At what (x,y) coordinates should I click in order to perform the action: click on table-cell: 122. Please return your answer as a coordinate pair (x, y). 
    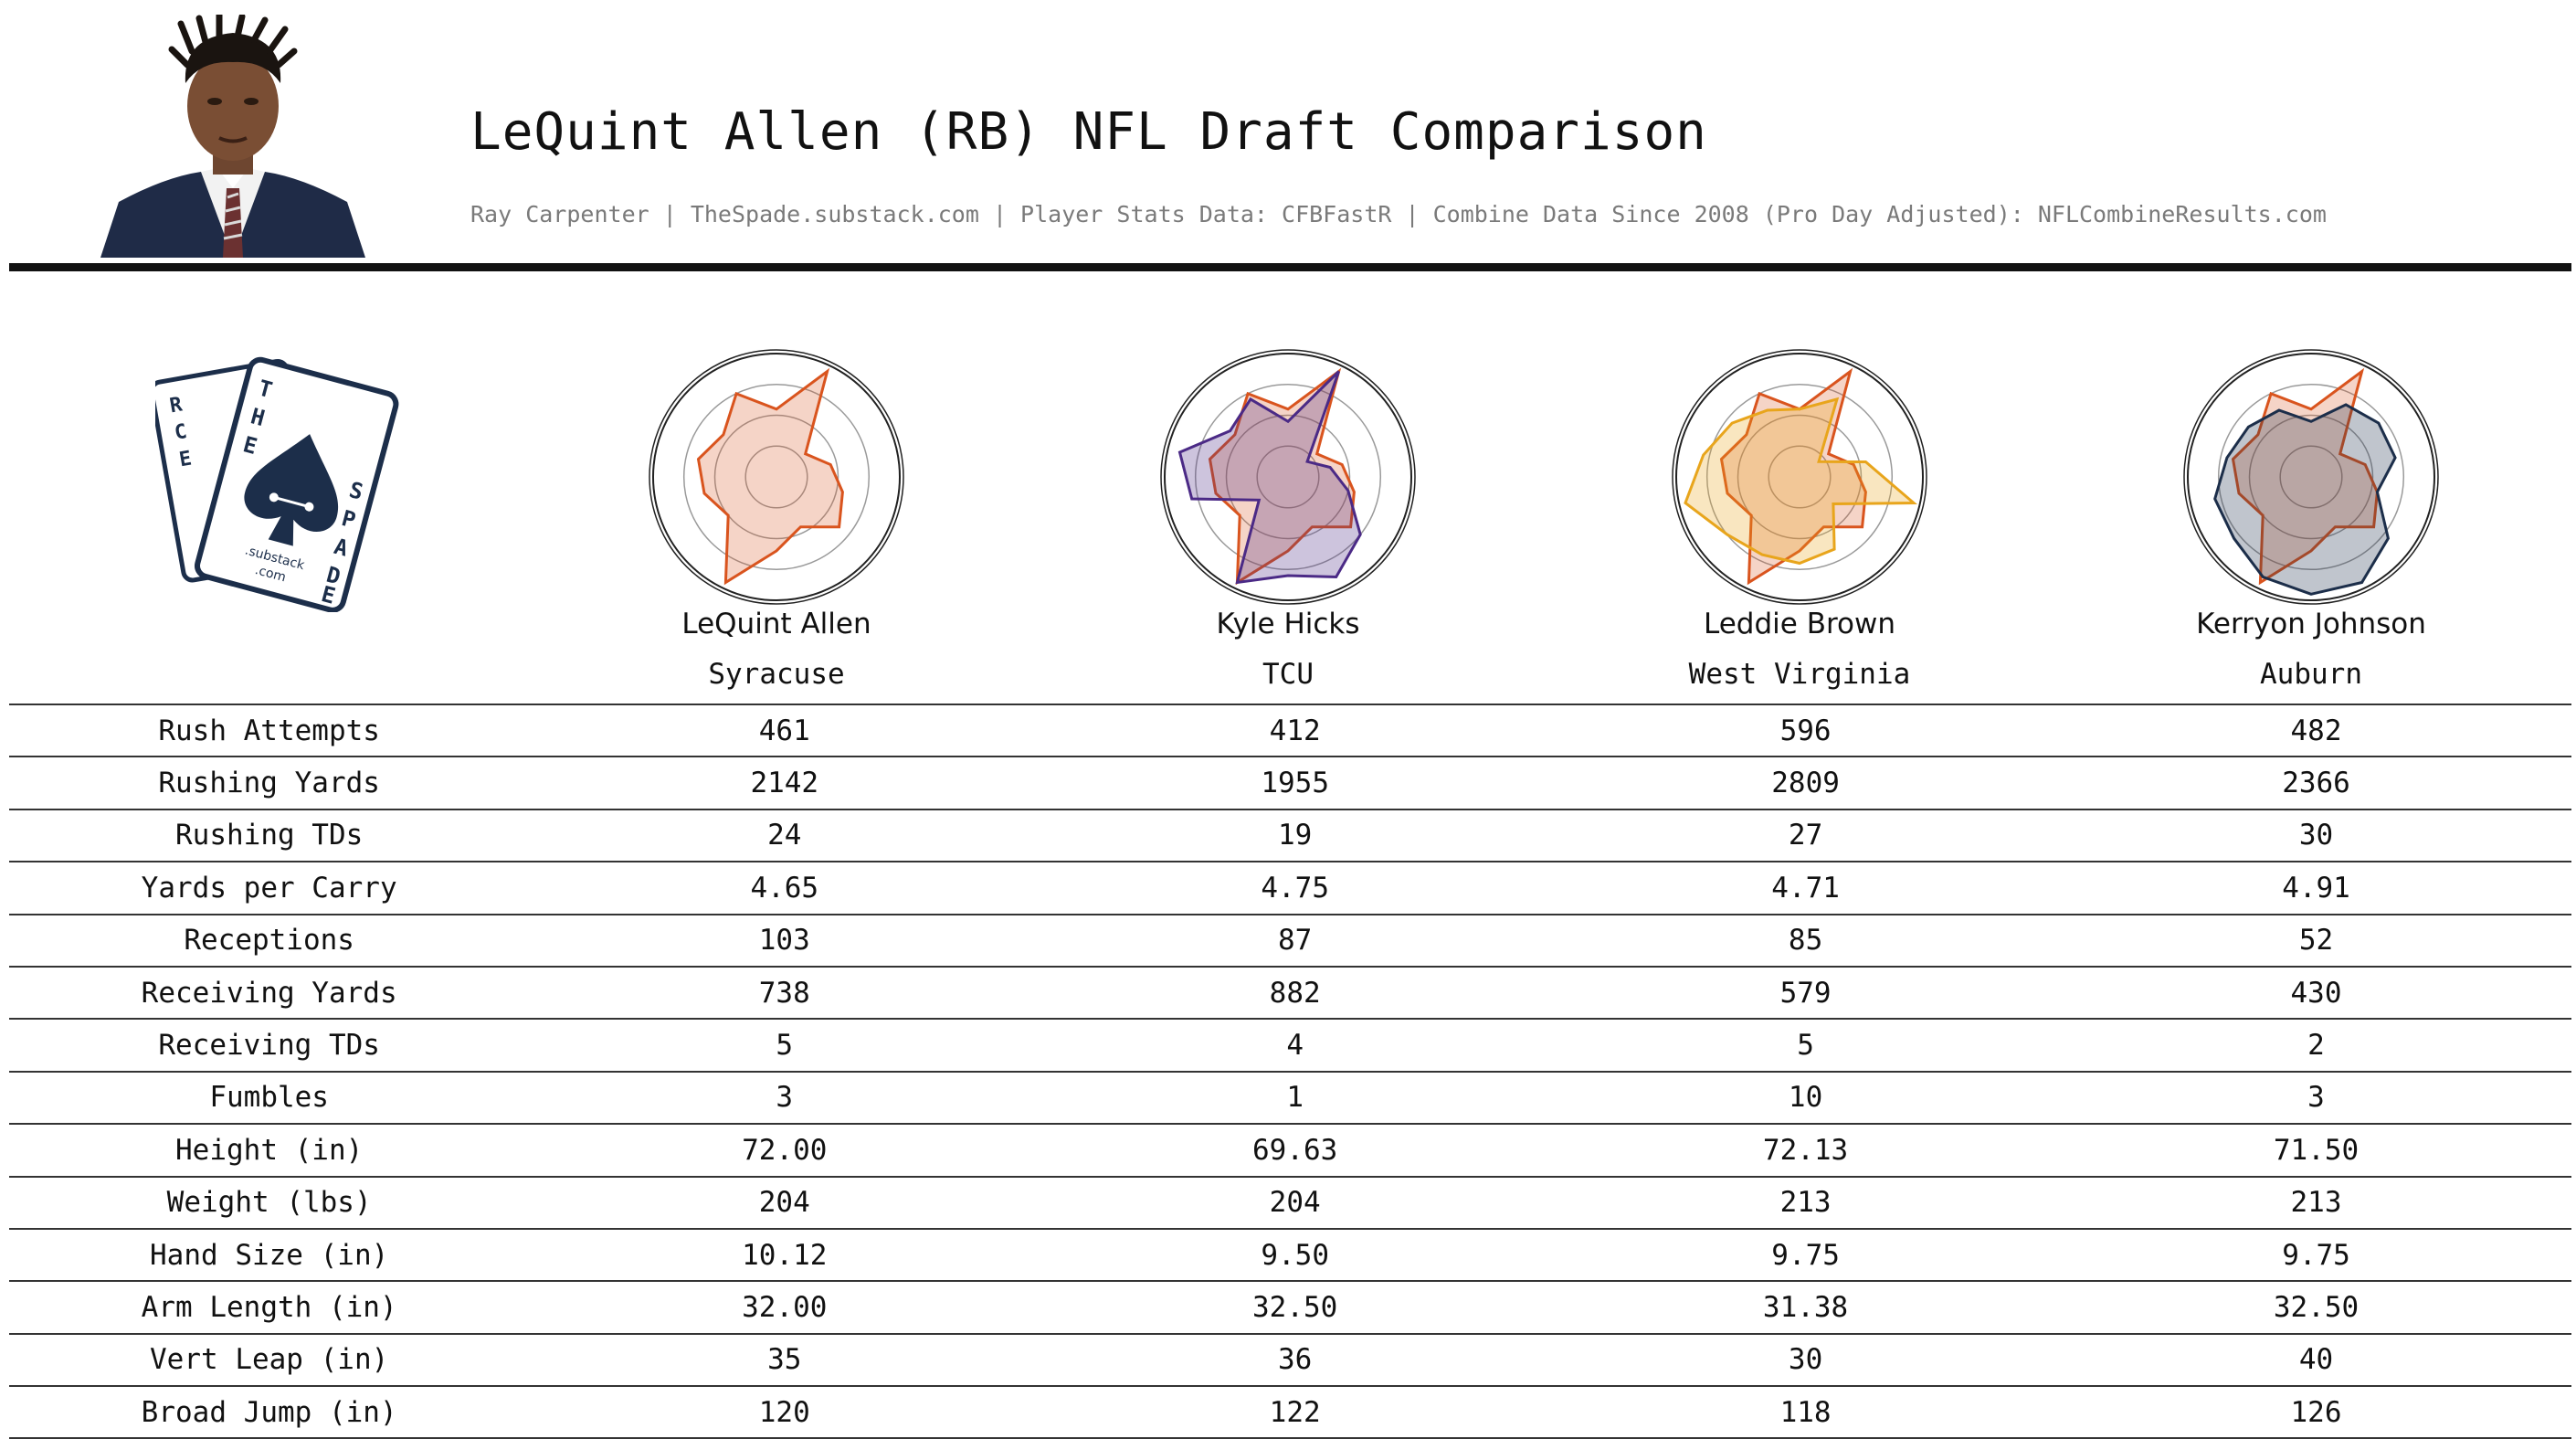
    Looking at the image, I should click on (1295, 1412).